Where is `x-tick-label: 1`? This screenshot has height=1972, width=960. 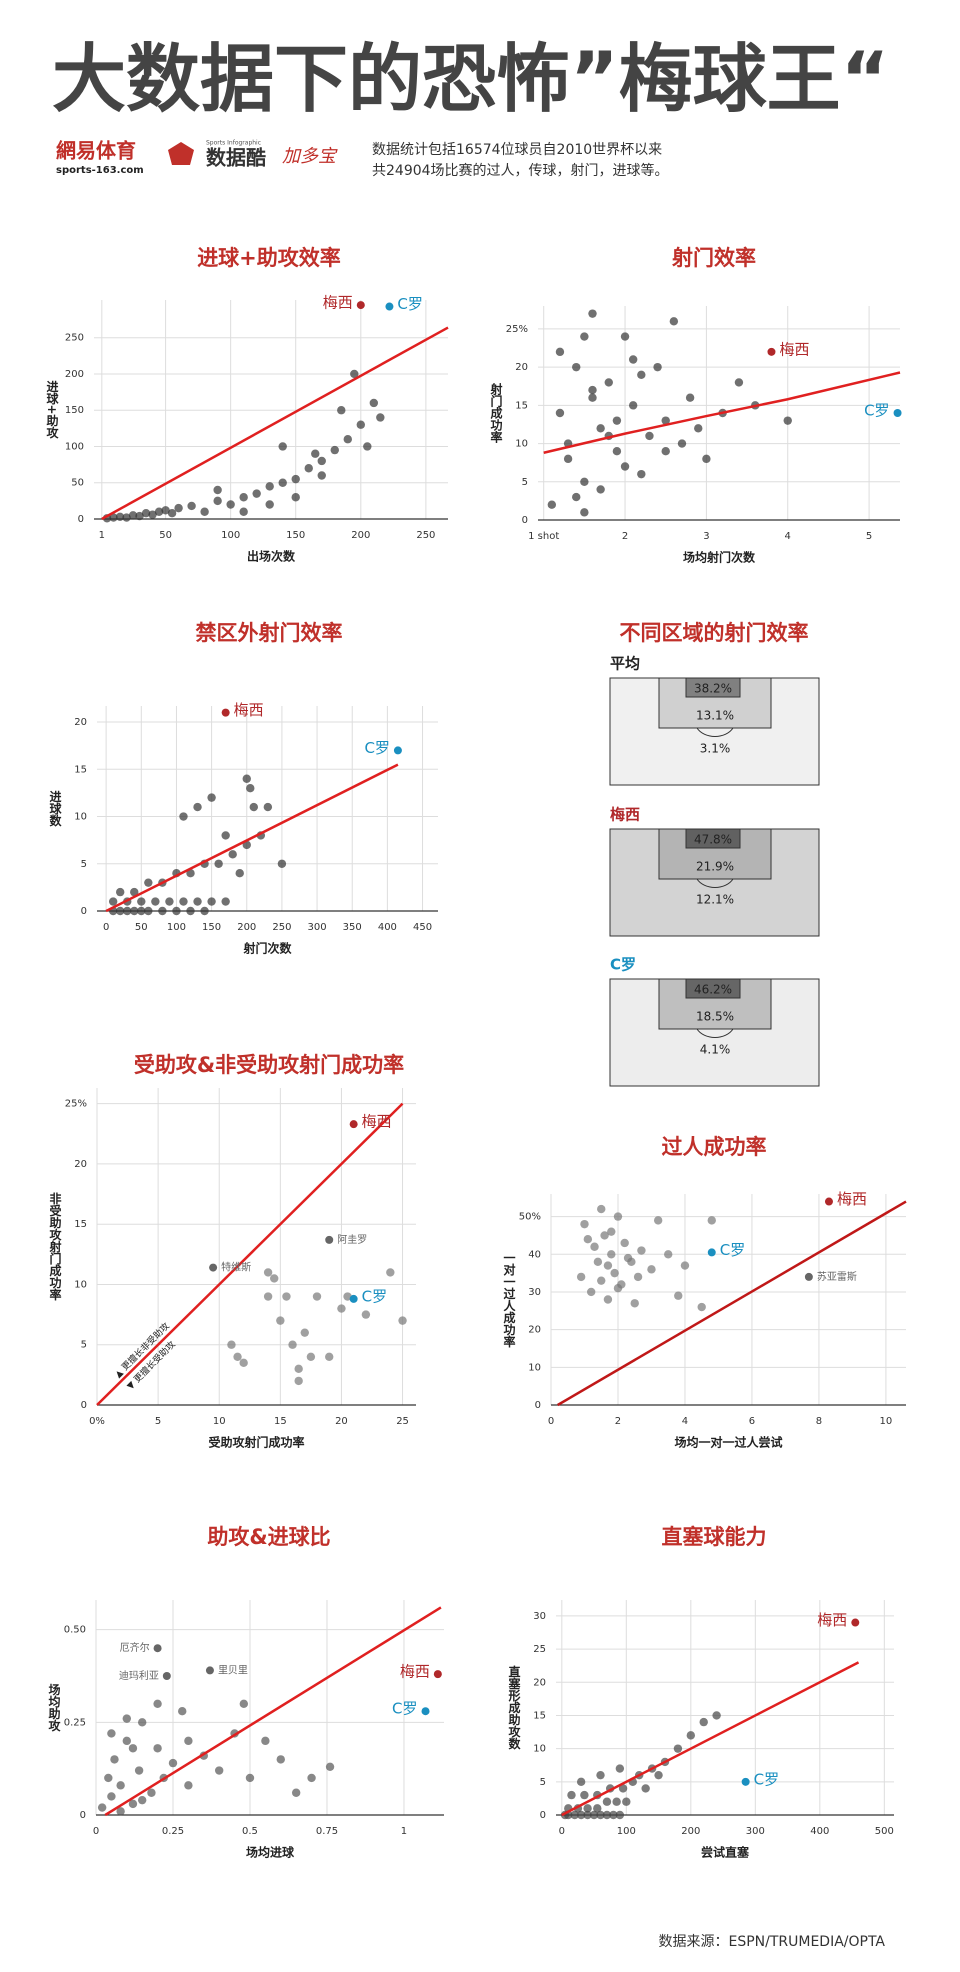 x-tick-label: 1 is located at coordinates (404, 1831).